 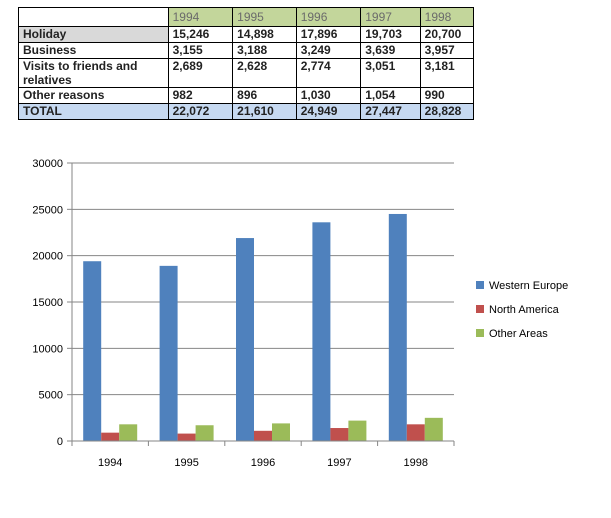 I want to click on table-cell: 1,030, so click(x=328, y=95).